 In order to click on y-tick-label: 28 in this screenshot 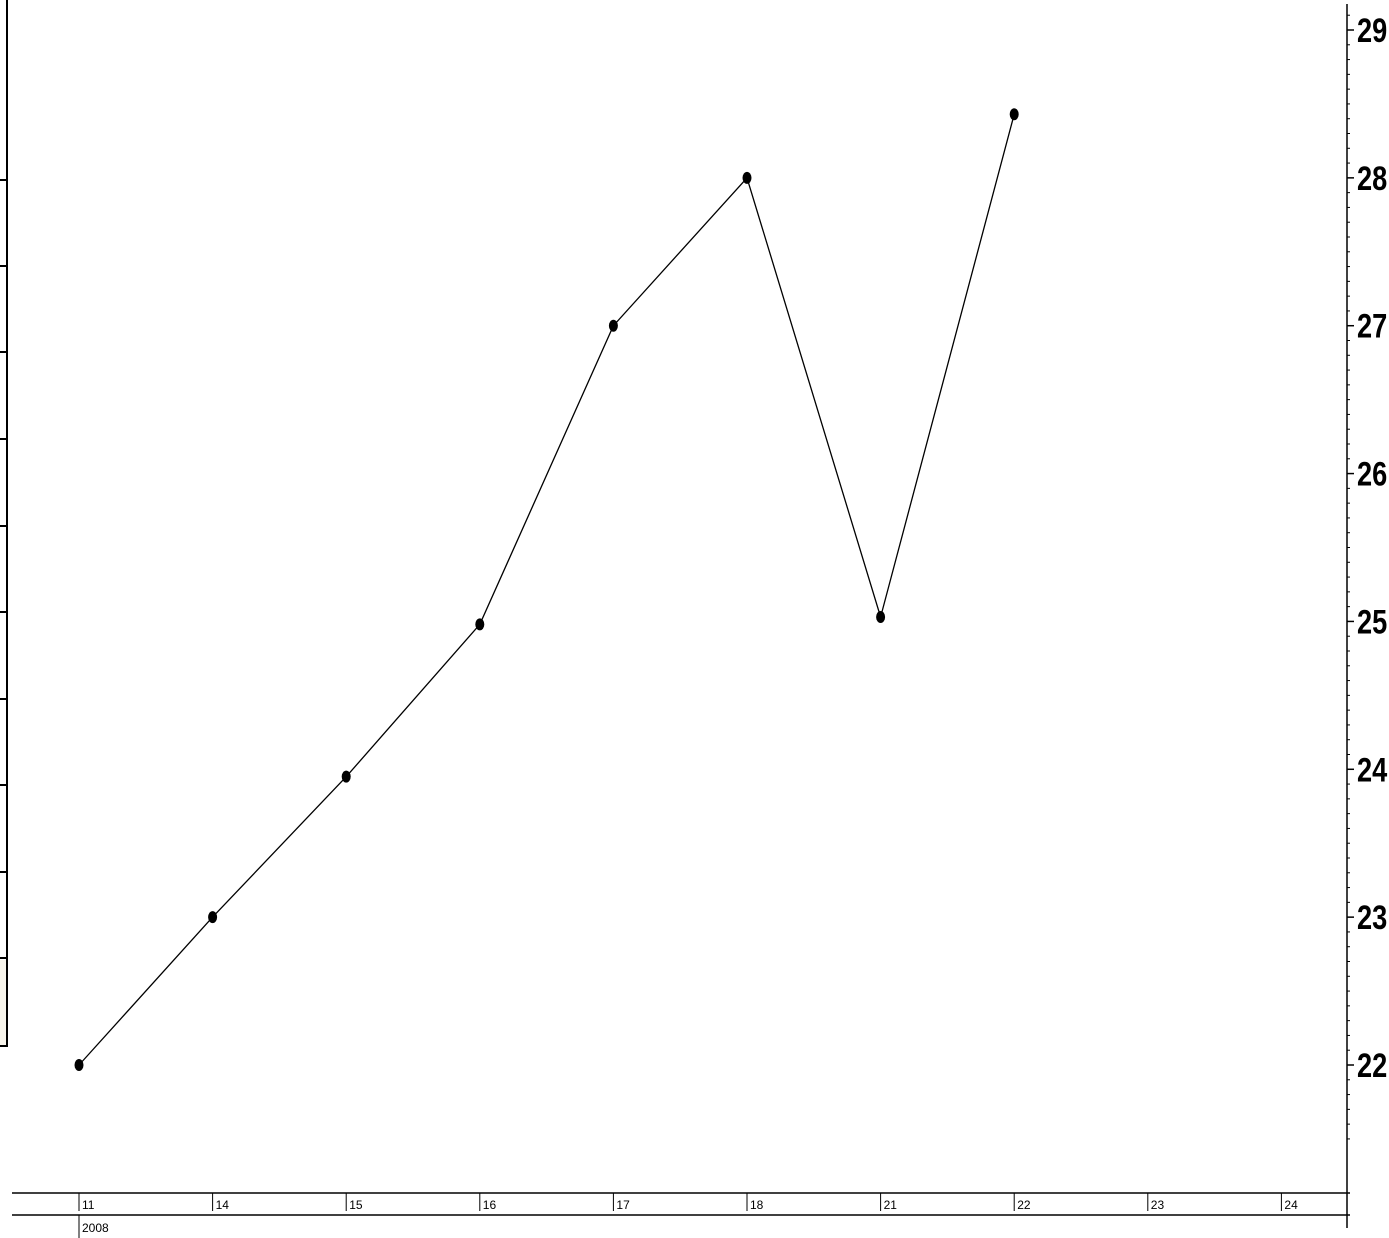, I will do `click(1372, 178)`.